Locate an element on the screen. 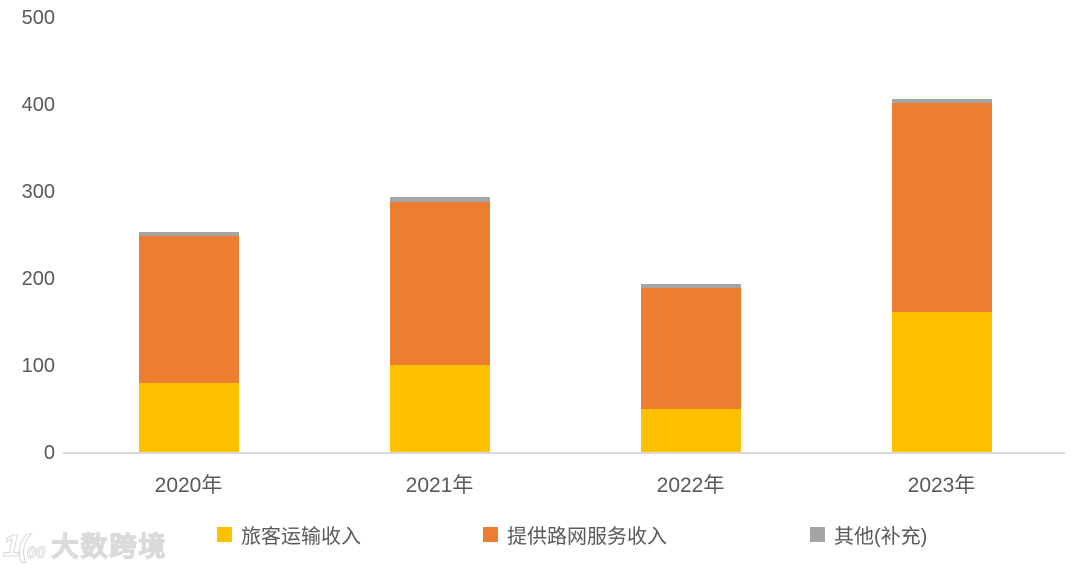 This screenshot has height=570, width=1072. legend-label: 旅客运输收入 is located at coordinates (301, 537).